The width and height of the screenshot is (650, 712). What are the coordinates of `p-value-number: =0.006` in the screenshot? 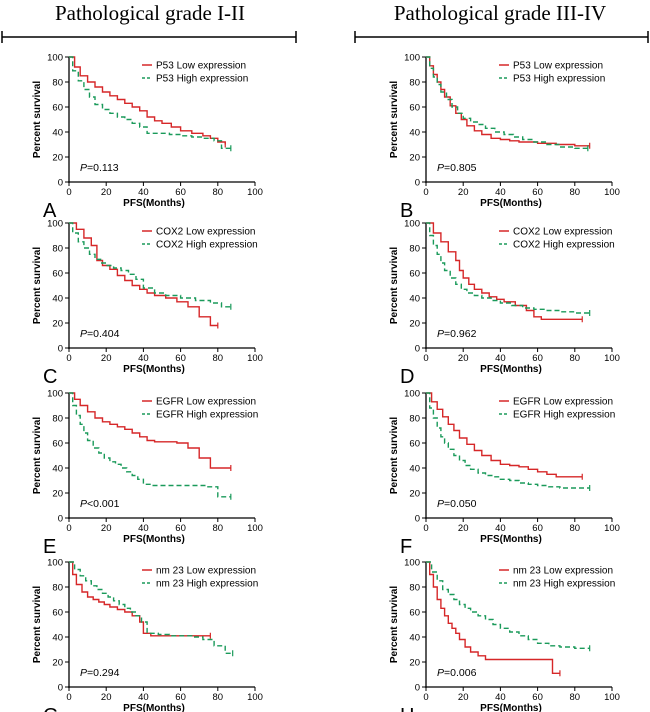 It's located at (460, 673).